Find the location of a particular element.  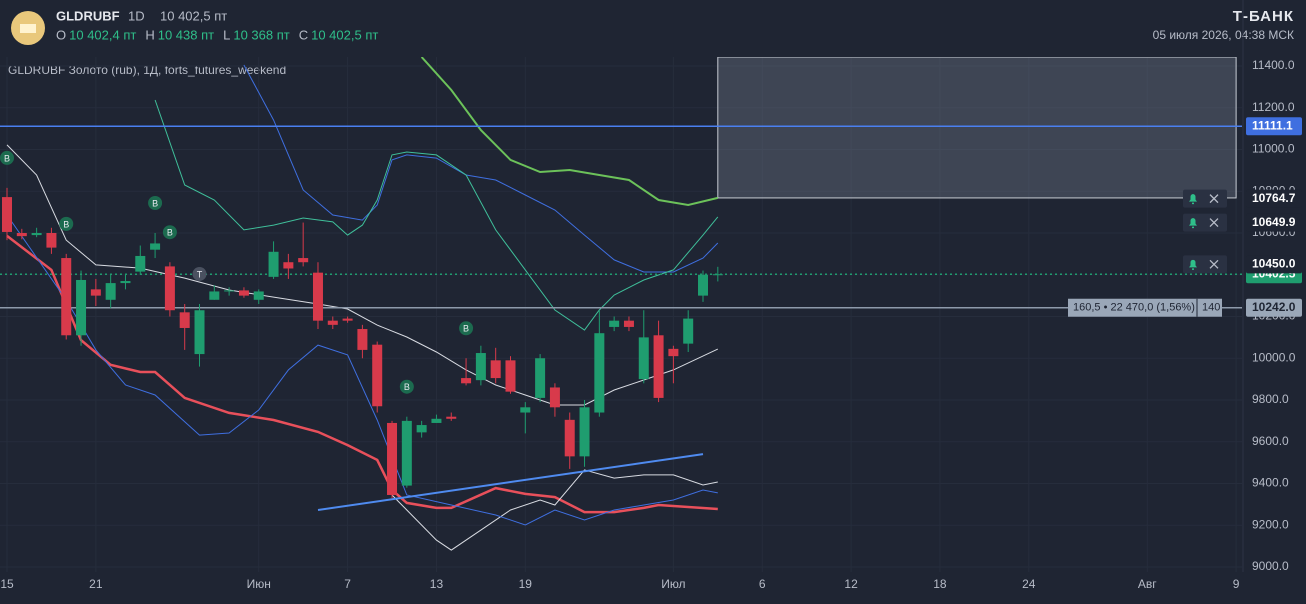

y-tick-label: 9000.0 is located at coordinates (1270, 566).